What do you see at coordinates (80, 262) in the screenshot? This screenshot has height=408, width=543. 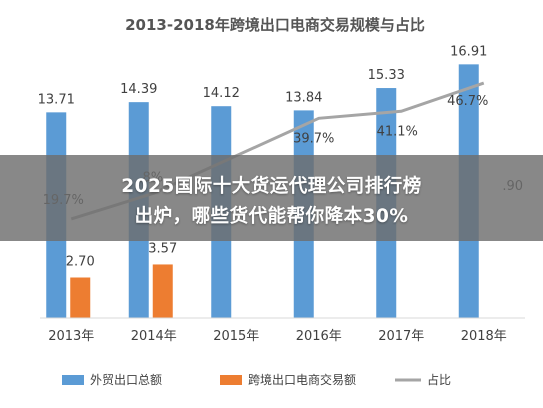 I see `bar-label-ecommerce: 2.70` at bounding box center [80, 262].